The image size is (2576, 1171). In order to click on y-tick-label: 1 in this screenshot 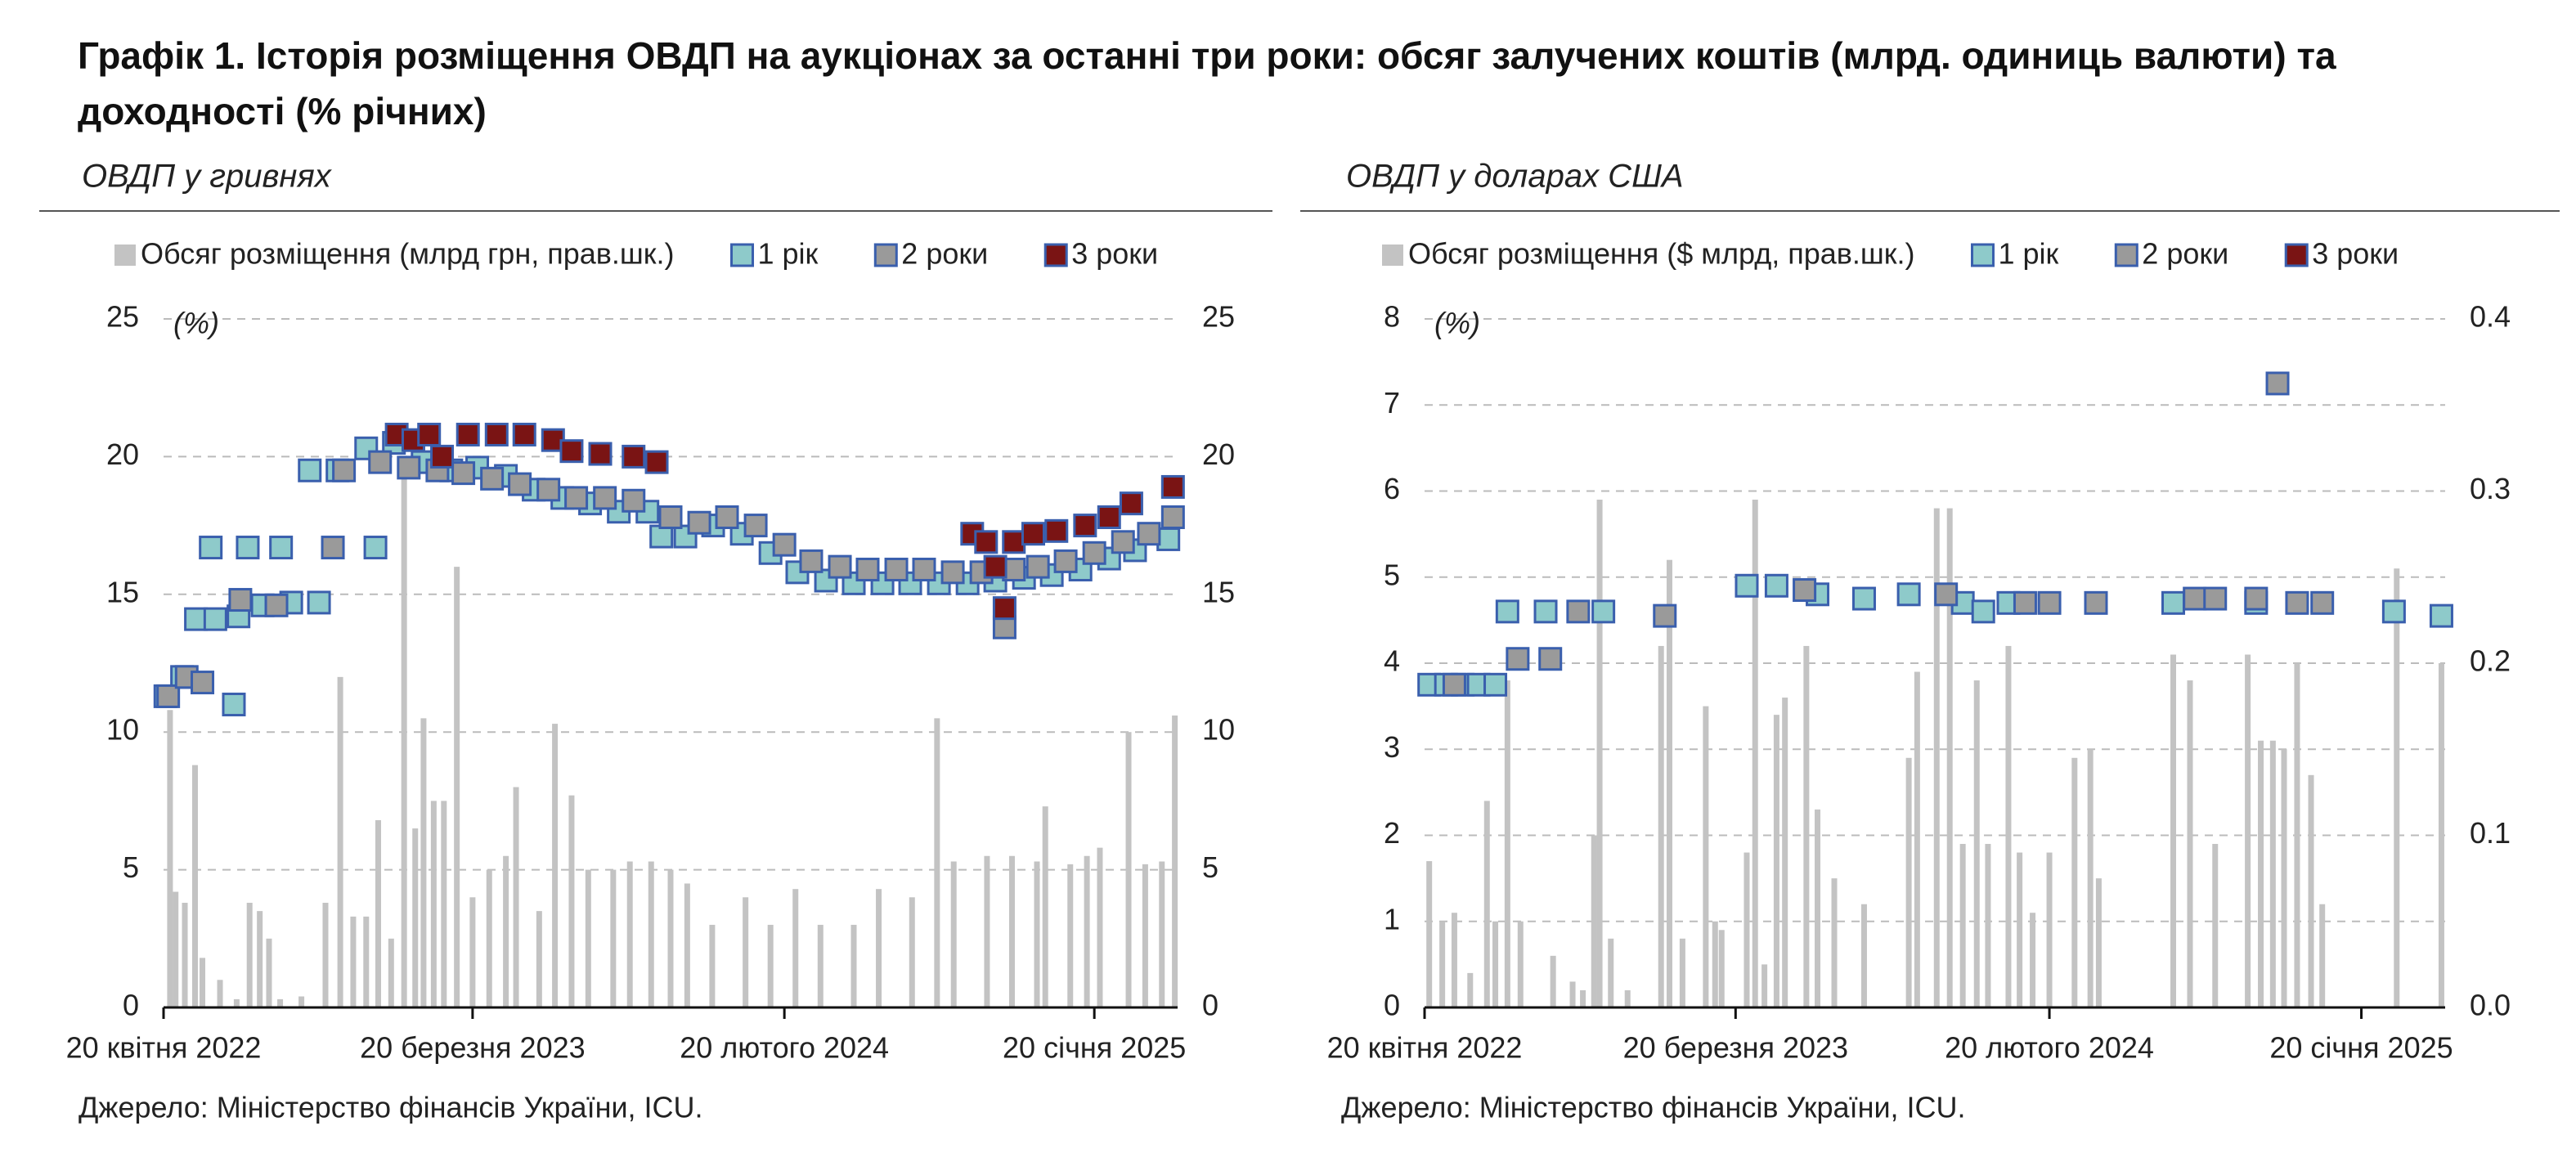, I will do `click(1392, 919)`.